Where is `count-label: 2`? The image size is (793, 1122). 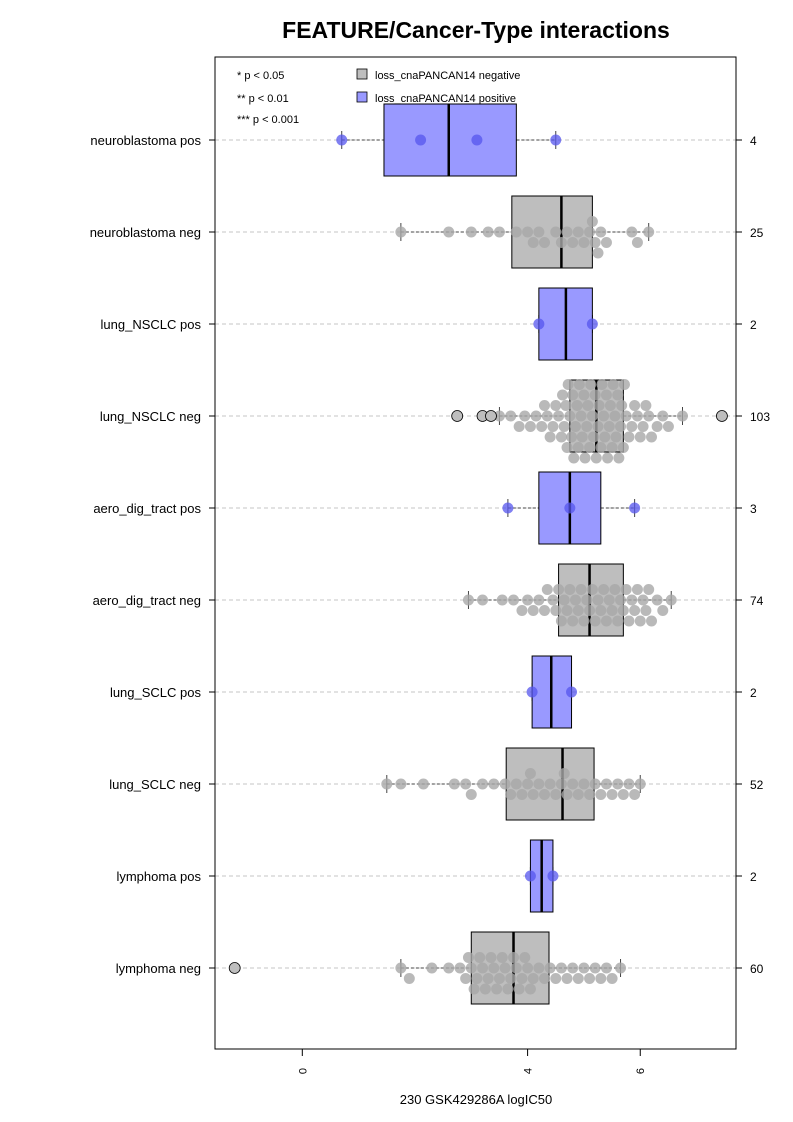 count-label: 2 is located at coordinates (753, 877).